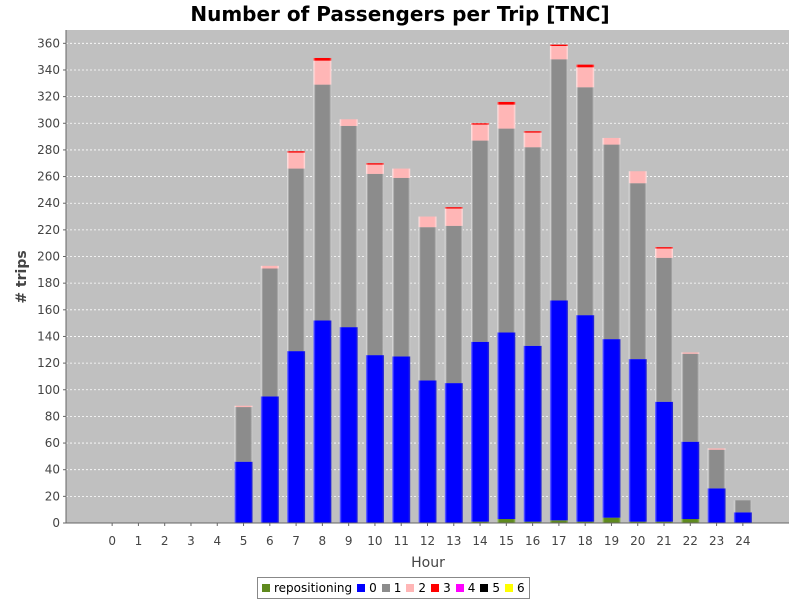 The width and height of the screenshot is (800, 600). Describe the element at coordinates (520, 588) in the screenshot. I see `legend-label: 6` at that location.